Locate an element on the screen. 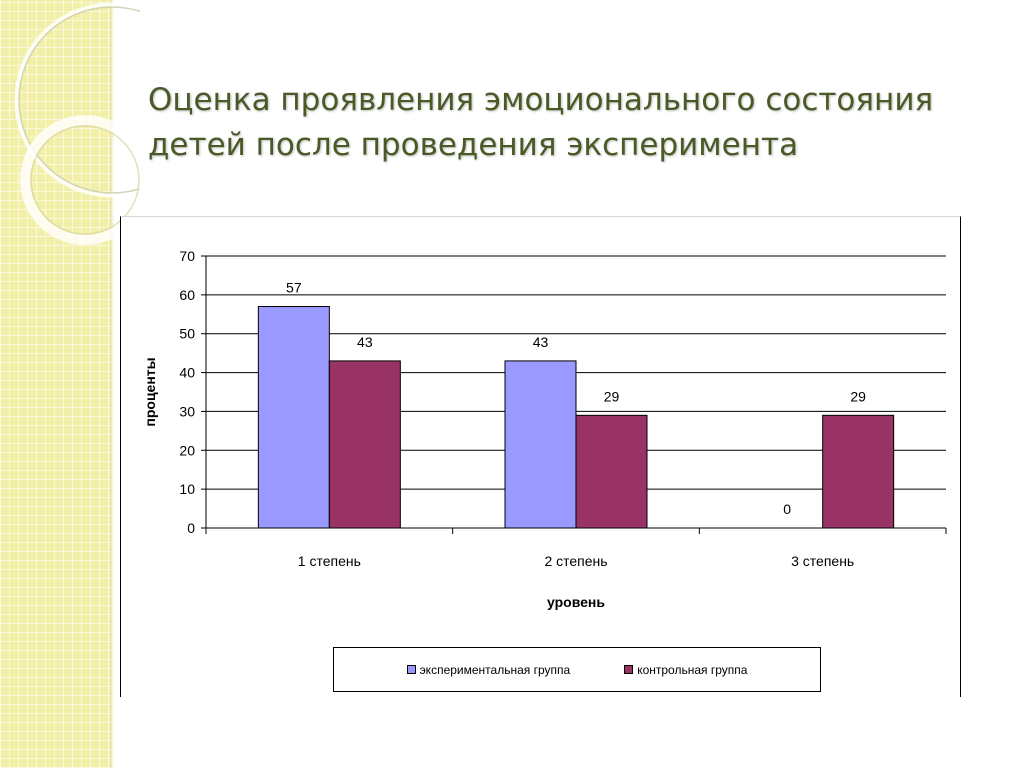 The height and width of the screenshot is (768, 1024). y-tick-label: 60 is located at coordinates (187, 295).